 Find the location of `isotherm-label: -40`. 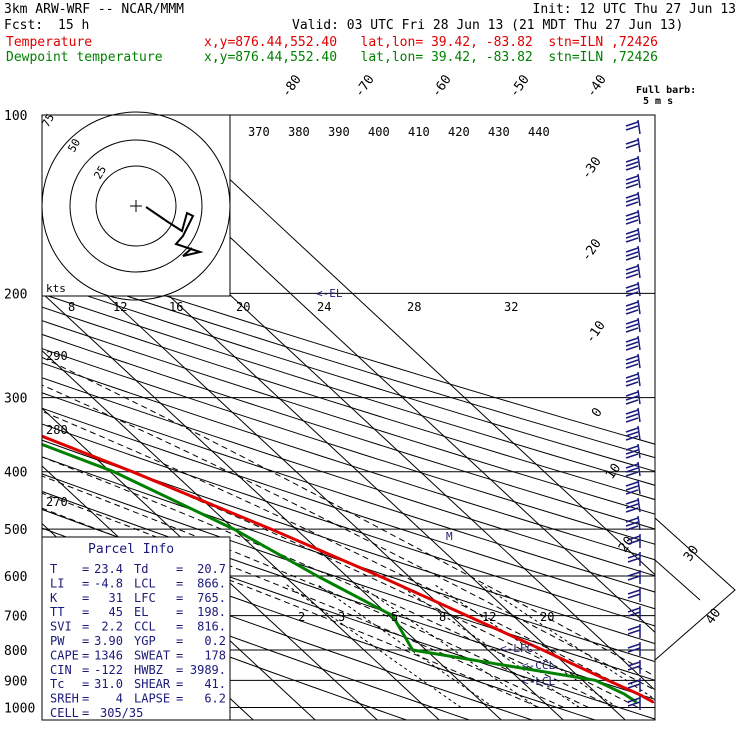

isotherm-label: -40 is located at coordinates (597, 86).